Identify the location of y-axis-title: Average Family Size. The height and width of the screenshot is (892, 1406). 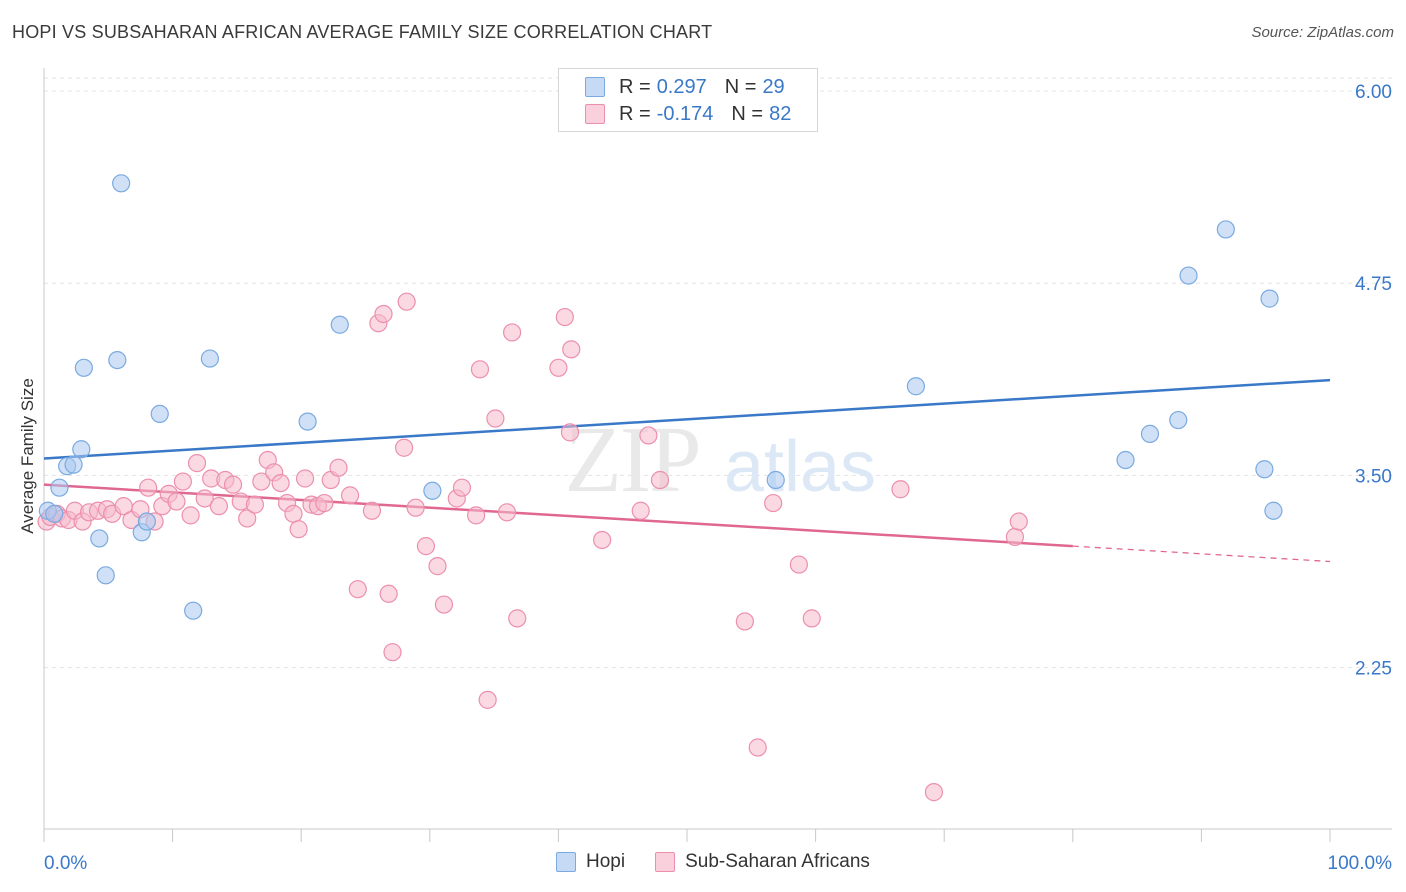
(27, 456).